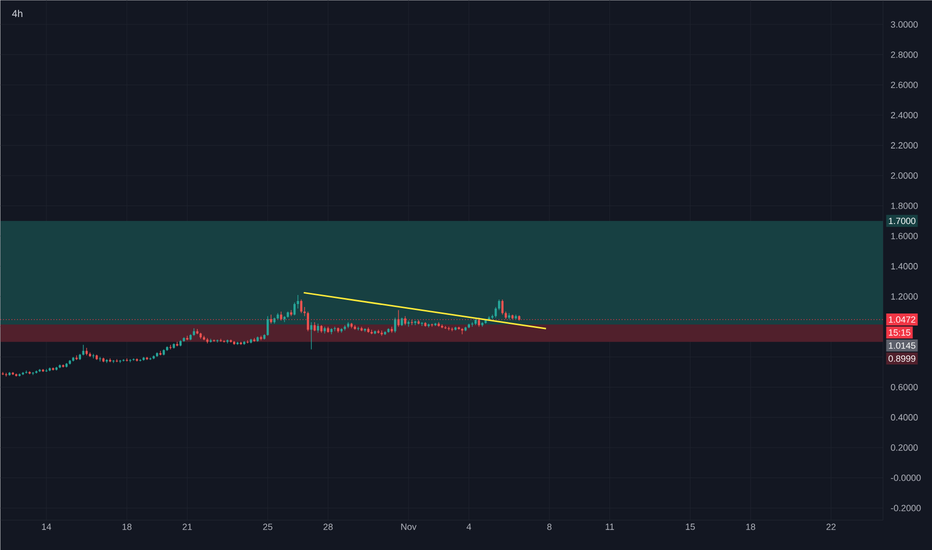 Image resolution: width=932 pixels, height=550 pixels. What do you see at coordinates (17, 14) in the screenshot?
I see `text: 4h` at bounding box center [17, 14].